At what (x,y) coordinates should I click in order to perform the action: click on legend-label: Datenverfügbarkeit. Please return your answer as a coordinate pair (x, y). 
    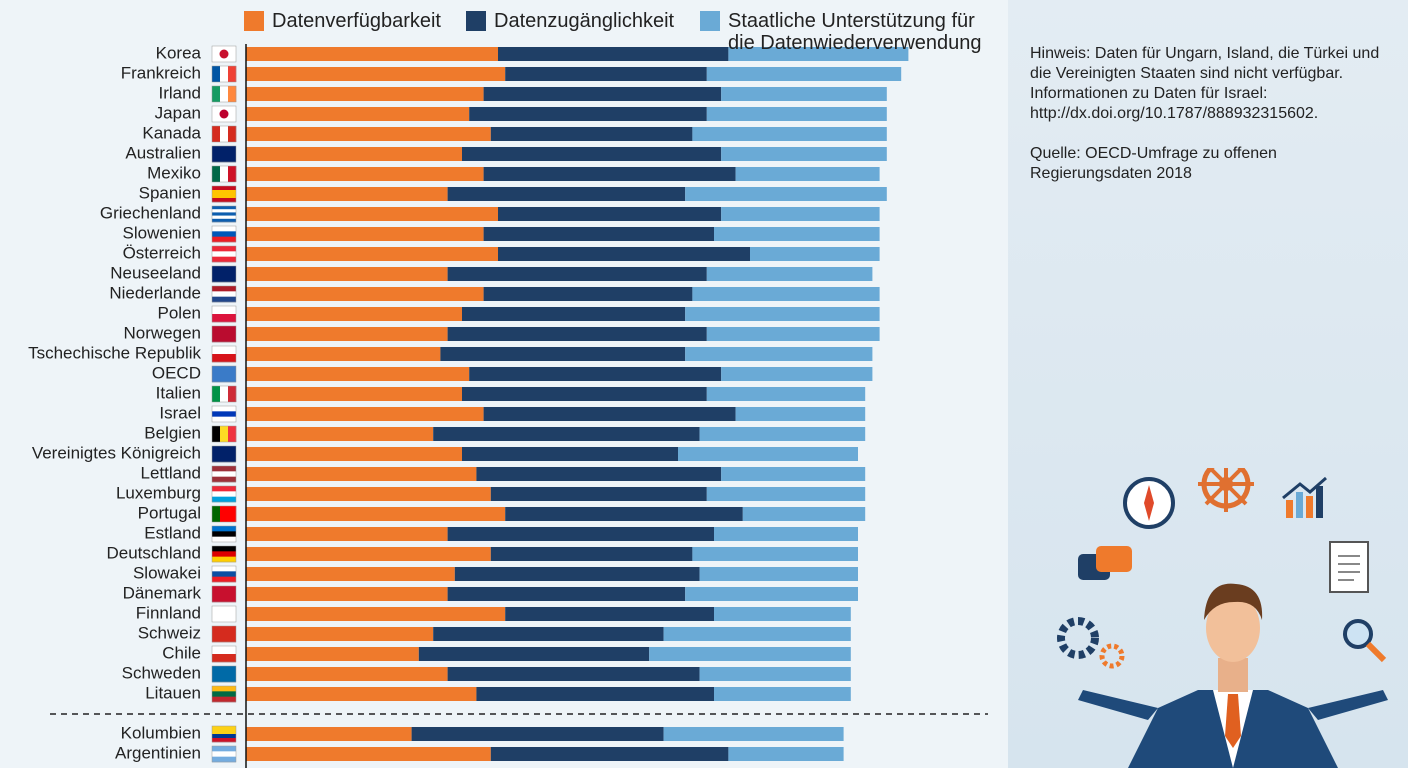
    Looking at the image, I should click on (356, 21).